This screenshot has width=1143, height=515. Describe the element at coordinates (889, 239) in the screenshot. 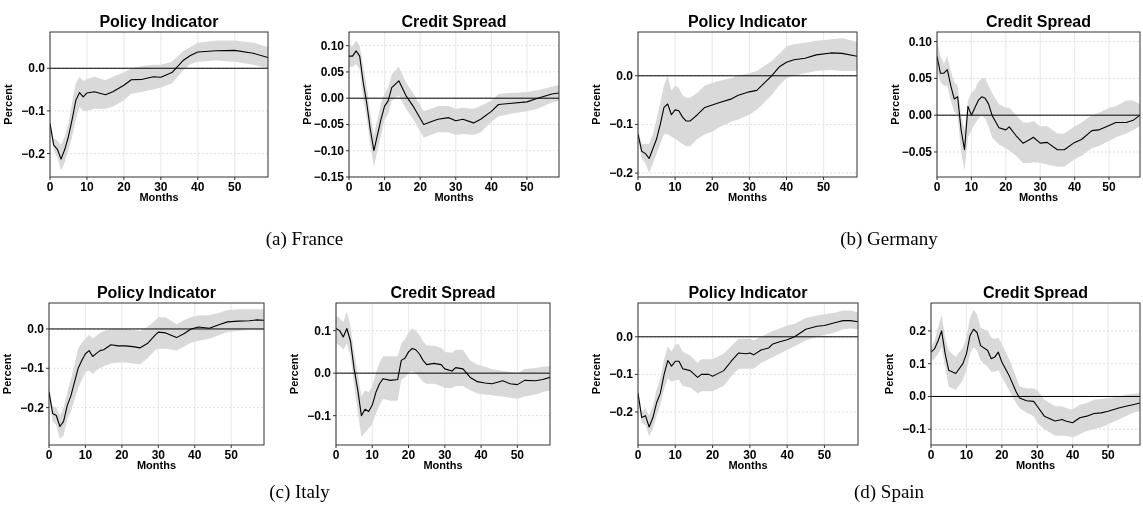

I see `text: (b) Germany` at that location.